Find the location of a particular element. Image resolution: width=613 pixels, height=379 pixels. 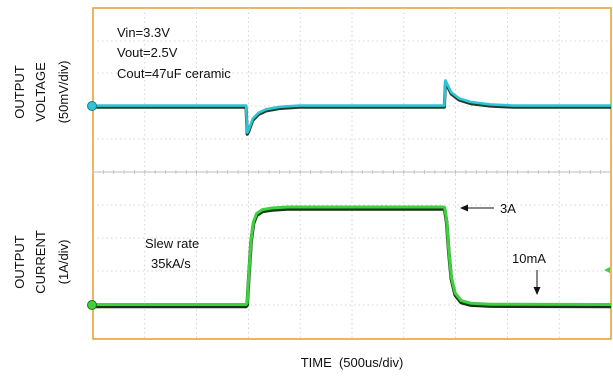

current-axis-label-line3: (1A/div) is located at coordinates (63, 262).